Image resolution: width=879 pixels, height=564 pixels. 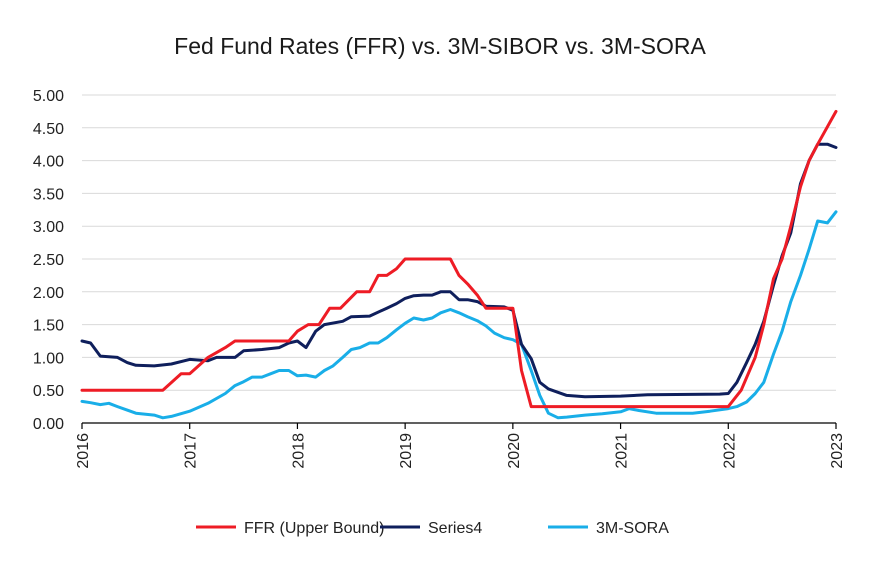 What do you see at coordinates (48, 424) in the screenshot?
I see `y-tick-label: 0.00` at bounding box center [48, 424].